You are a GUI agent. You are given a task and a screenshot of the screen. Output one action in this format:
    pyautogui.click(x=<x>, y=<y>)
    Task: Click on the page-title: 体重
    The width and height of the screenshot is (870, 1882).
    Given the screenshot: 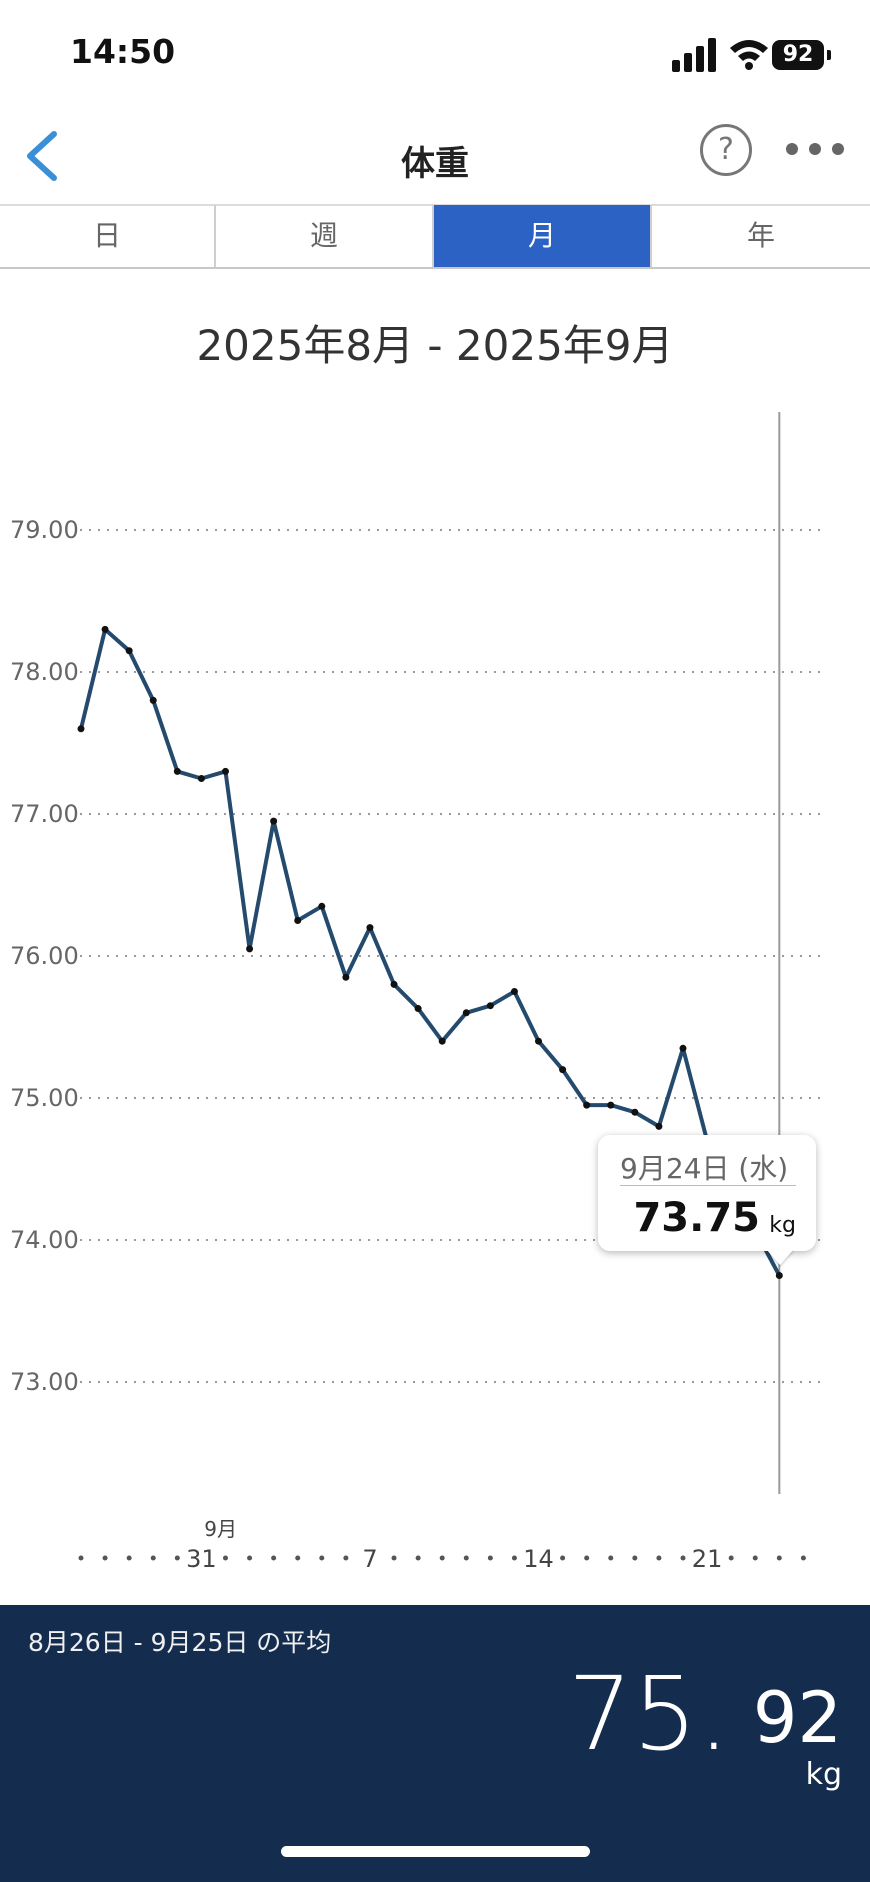 What is the action you would take?
    pyautogui.click(x=435, y=164)
    